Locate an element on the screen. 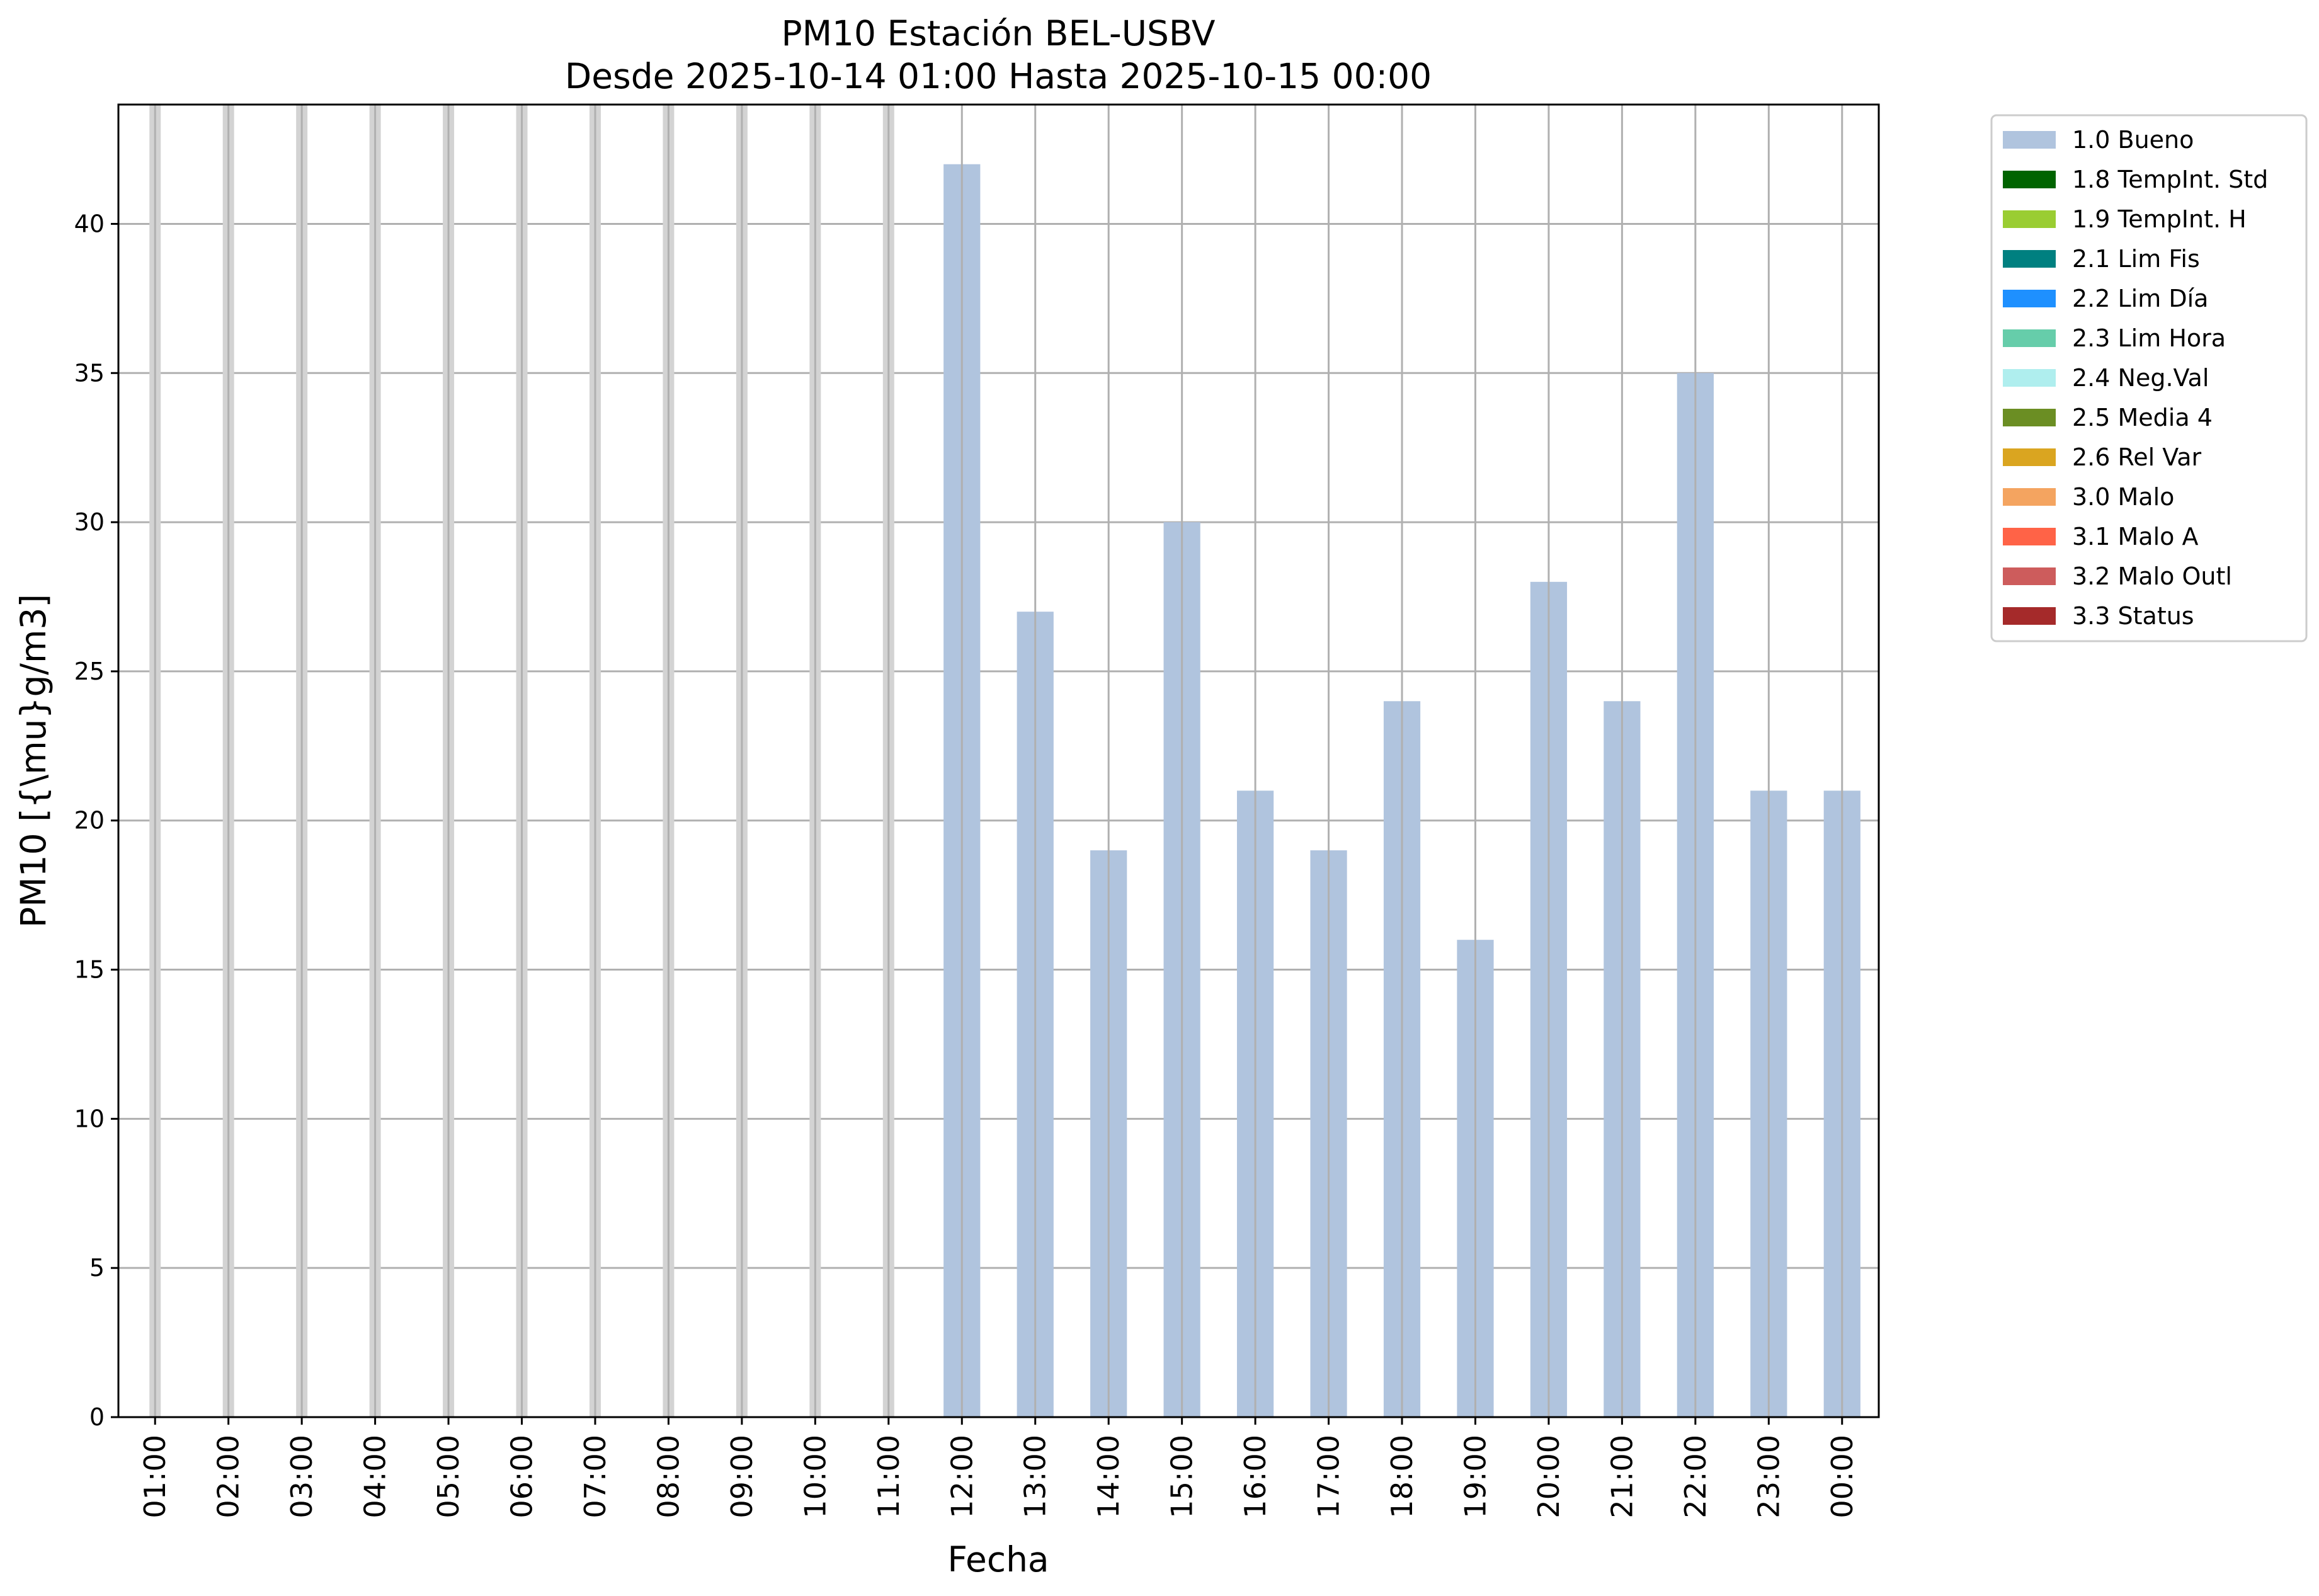  y-tick-label: 5 is located at coordinates (97, 1268).